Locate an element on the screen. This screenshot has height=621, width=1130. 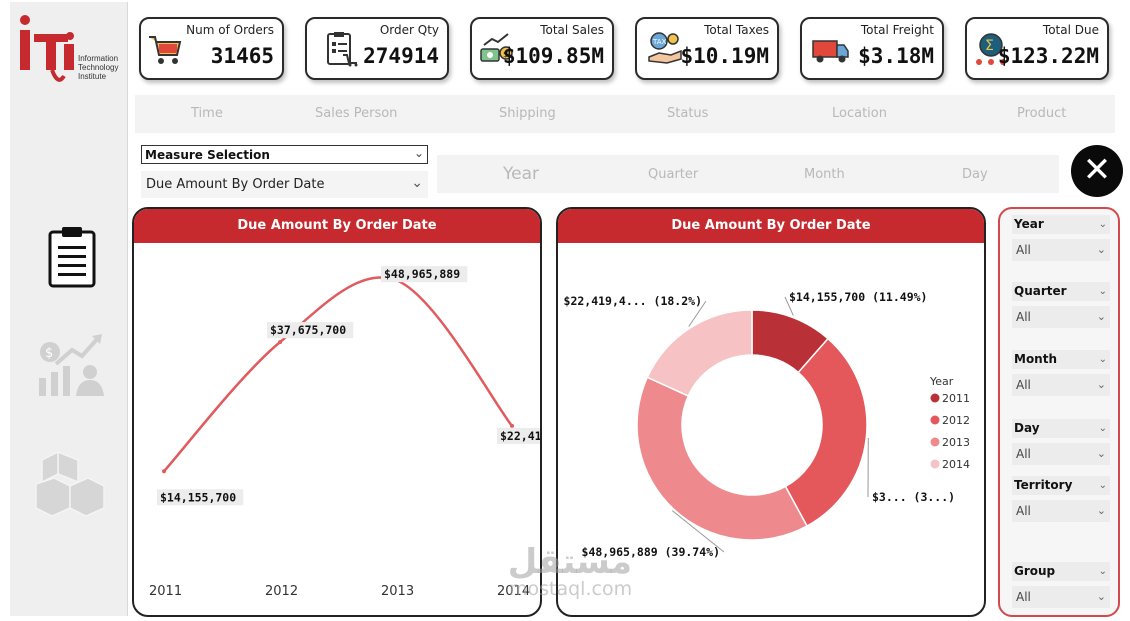
svg-text: TAX is located at coordinates (659, 42).